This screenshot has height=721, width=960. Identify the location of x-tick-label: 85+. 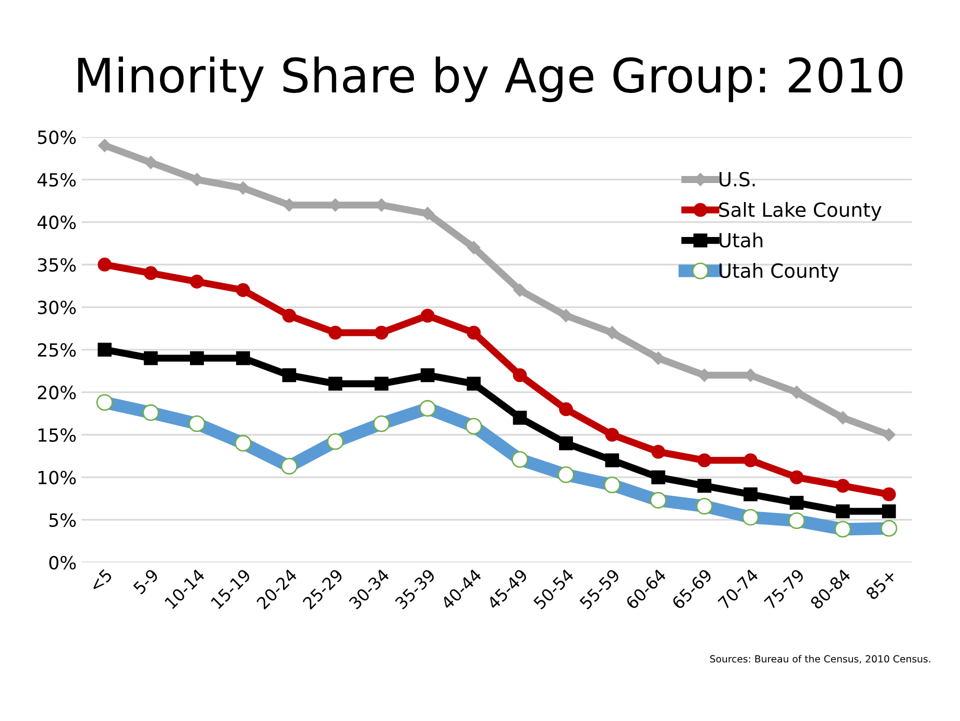
(881, 584).